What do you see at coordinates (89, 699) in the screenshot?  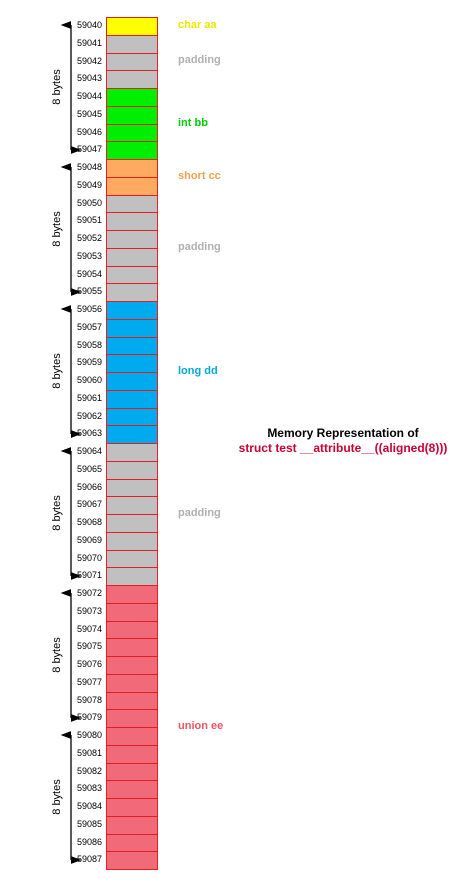 I see `address-label: 59078` at bounding box center [89, 699].